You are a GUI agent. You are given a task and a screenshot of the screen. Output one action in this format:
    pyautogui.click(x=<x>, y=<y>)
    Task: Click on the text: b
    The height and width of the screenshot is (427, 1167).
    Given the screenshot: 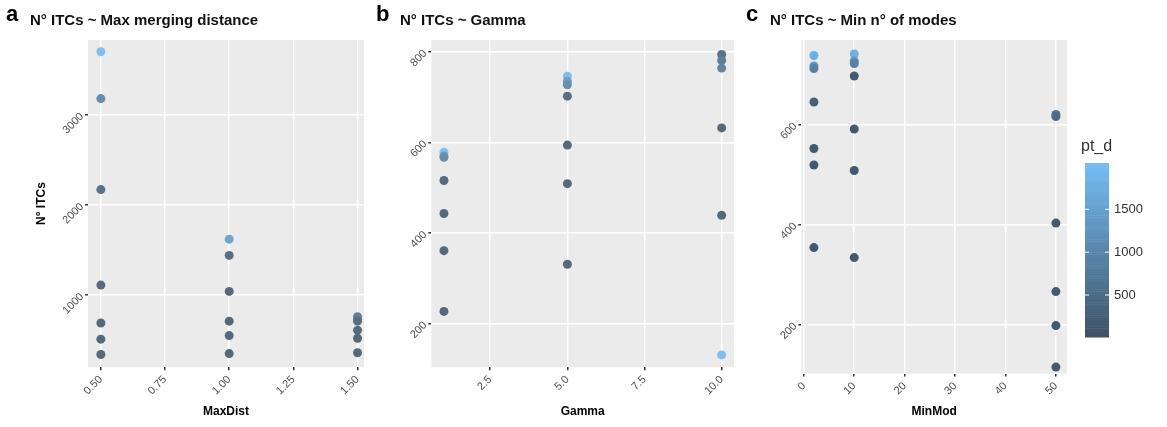 What is the action you would take?
    pyautogui.click(x=383, y=14)
    